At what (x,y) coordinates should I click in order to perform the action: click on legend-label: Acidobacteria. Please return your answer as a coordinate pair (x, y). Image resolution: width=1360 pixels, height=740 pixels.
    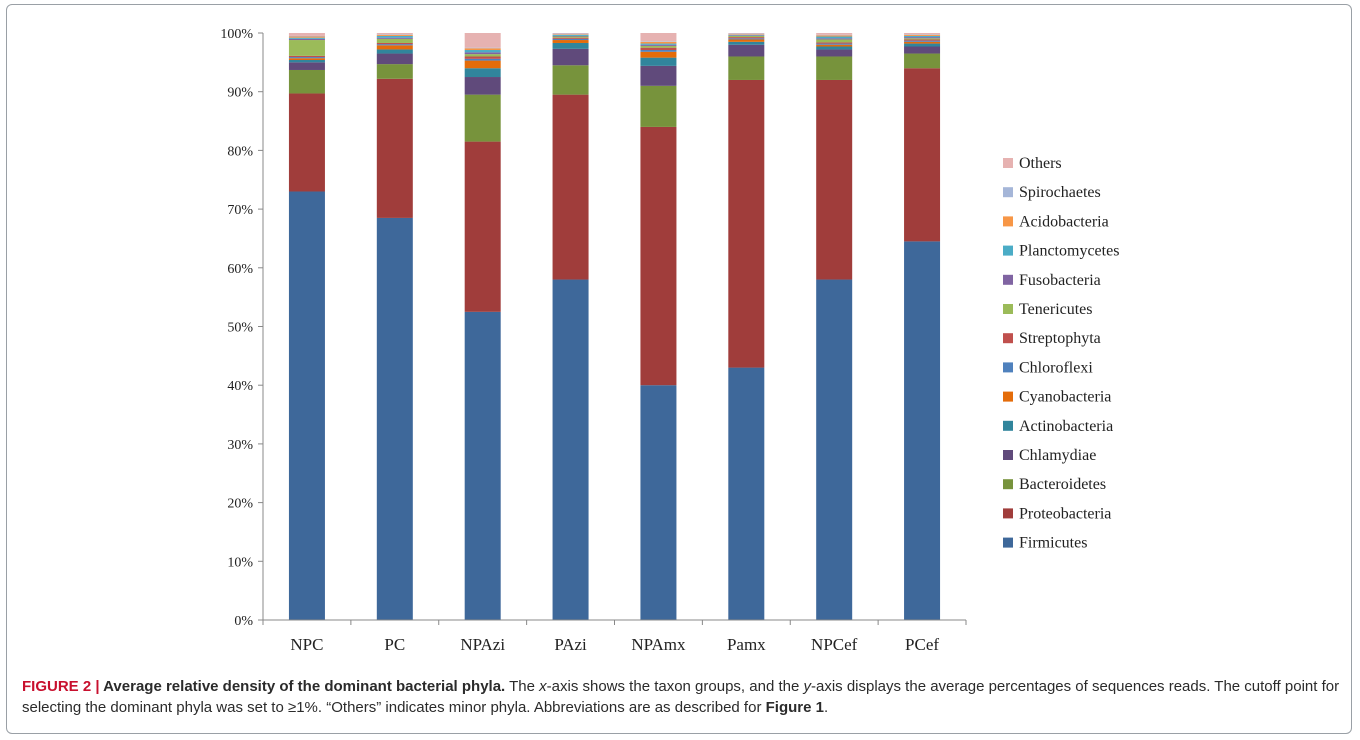
    Looking at the image, I should click on (1064, 221).